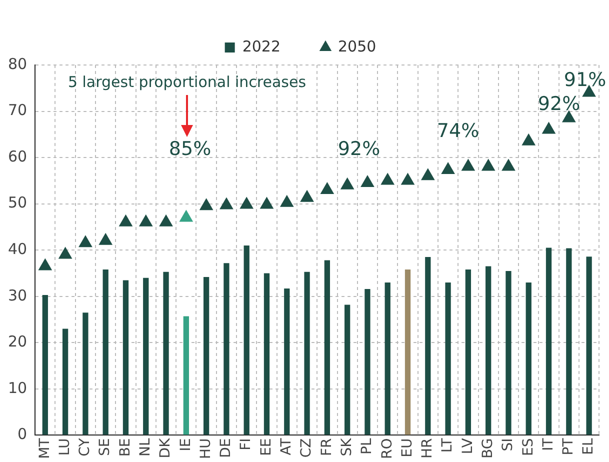 Image resolution: width=609 pixels, height=462 pixels. Describe the element at coordinates (187, 81) in the screenshot. I see `annotation: 5 largest proportional increases` at that location.